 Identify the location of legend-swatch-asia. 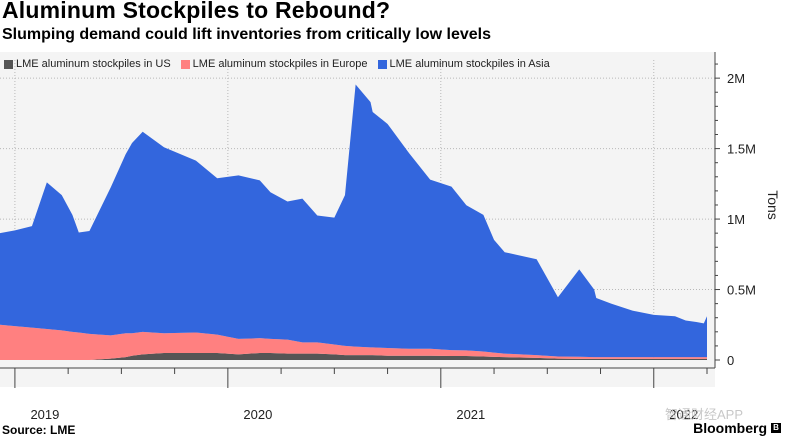
(382, 64).